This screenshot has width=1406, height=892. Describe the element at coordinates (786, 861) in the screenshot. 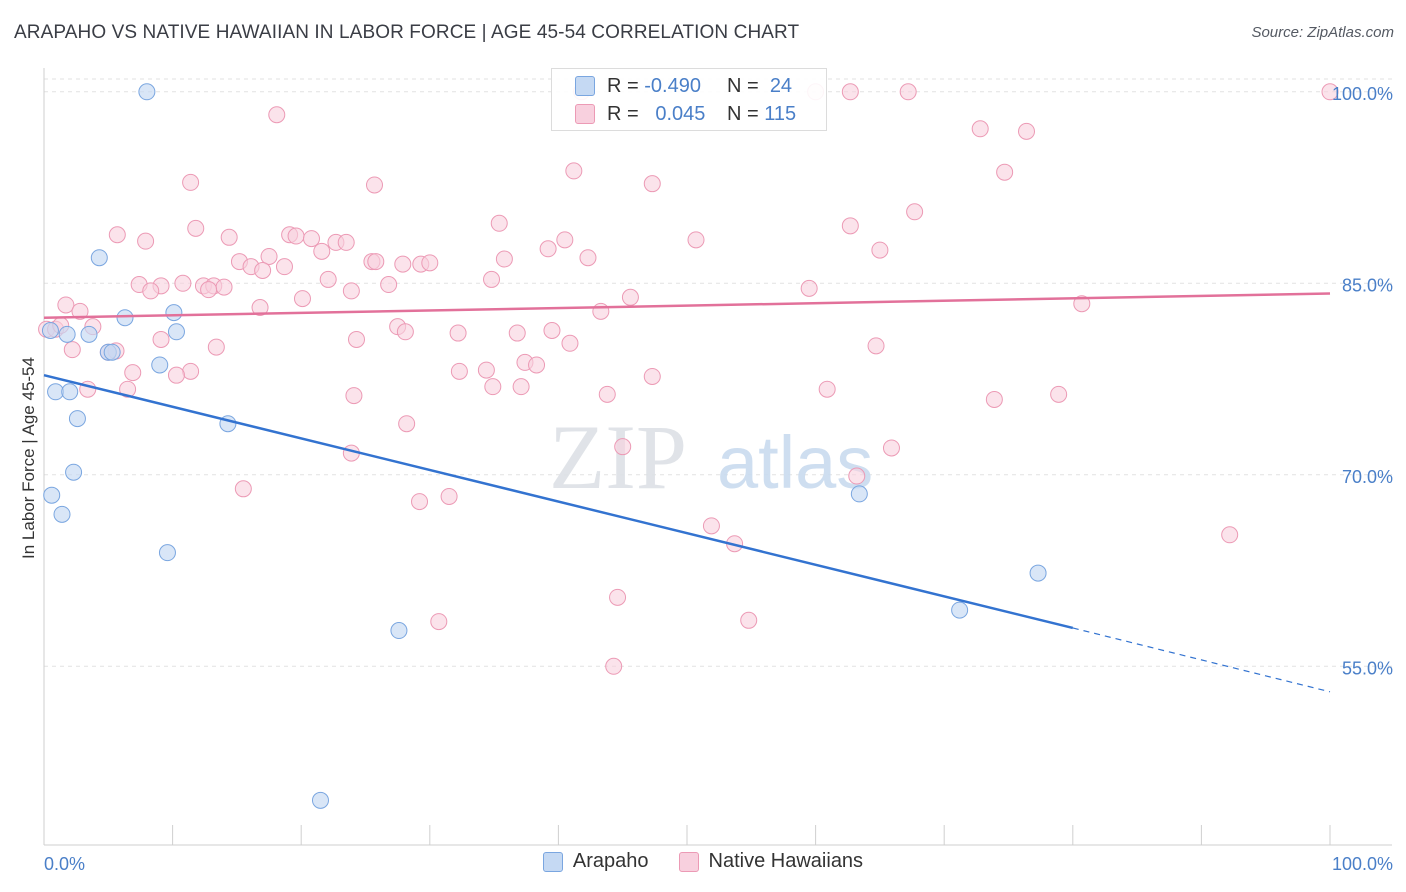

I see `hawaiian-legend-label: Native Hawaiians` at that location.